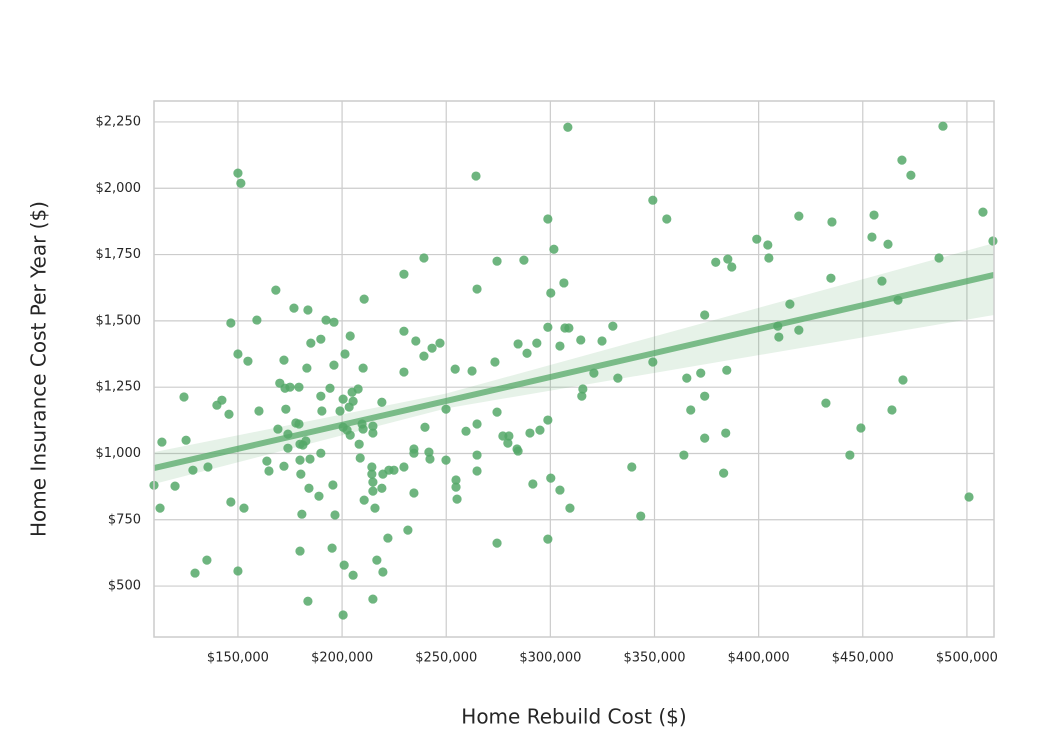 The image size is (1057, 752). I want to click on y-tick-label: $500, so click(124, 586).